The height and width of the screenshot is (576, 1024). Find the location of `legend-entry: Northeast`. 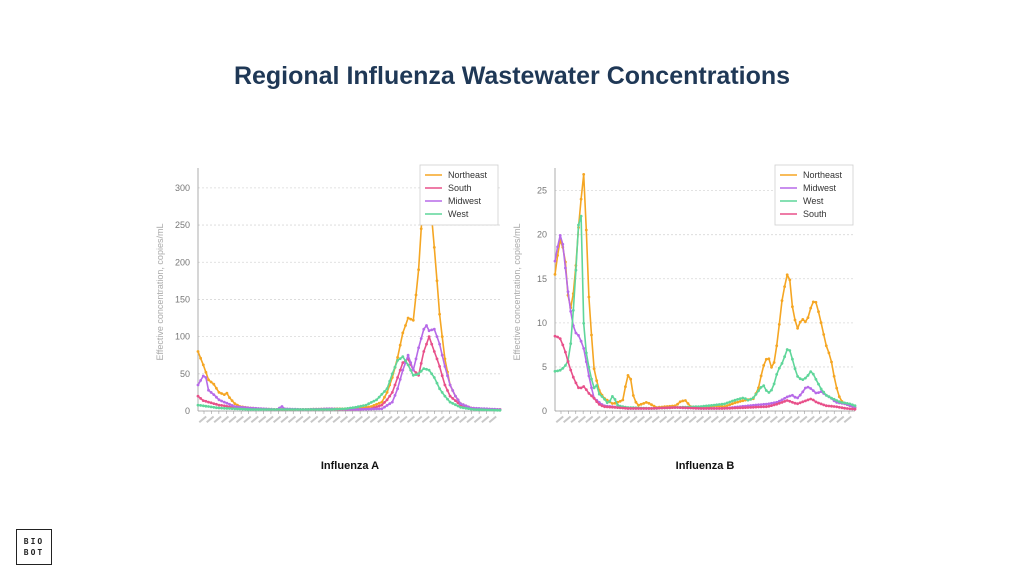

legend-entry: Northeast is located at coordinates (823, 175).